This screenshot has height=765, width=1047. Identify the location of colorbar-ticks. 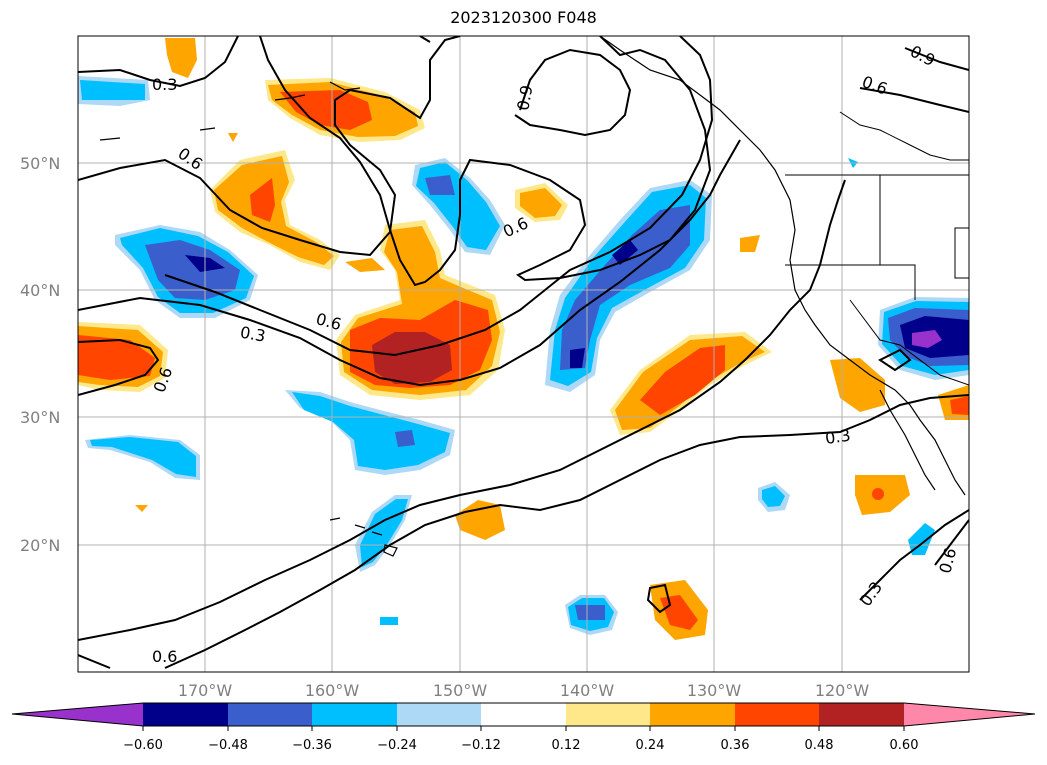
(523, 728).